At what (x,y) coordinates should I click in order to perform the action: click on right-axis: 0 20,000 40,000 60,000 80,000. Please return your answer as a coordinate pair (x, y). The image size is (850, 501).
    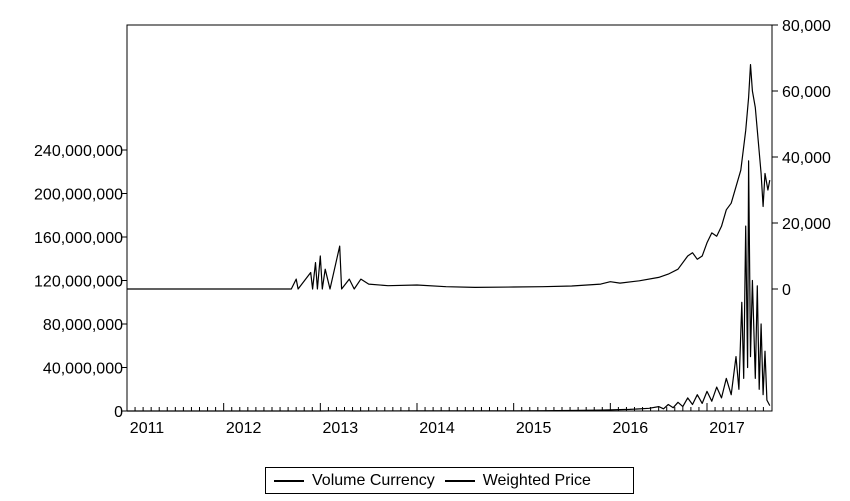
    Looking at the image, I should click on (801, 158).